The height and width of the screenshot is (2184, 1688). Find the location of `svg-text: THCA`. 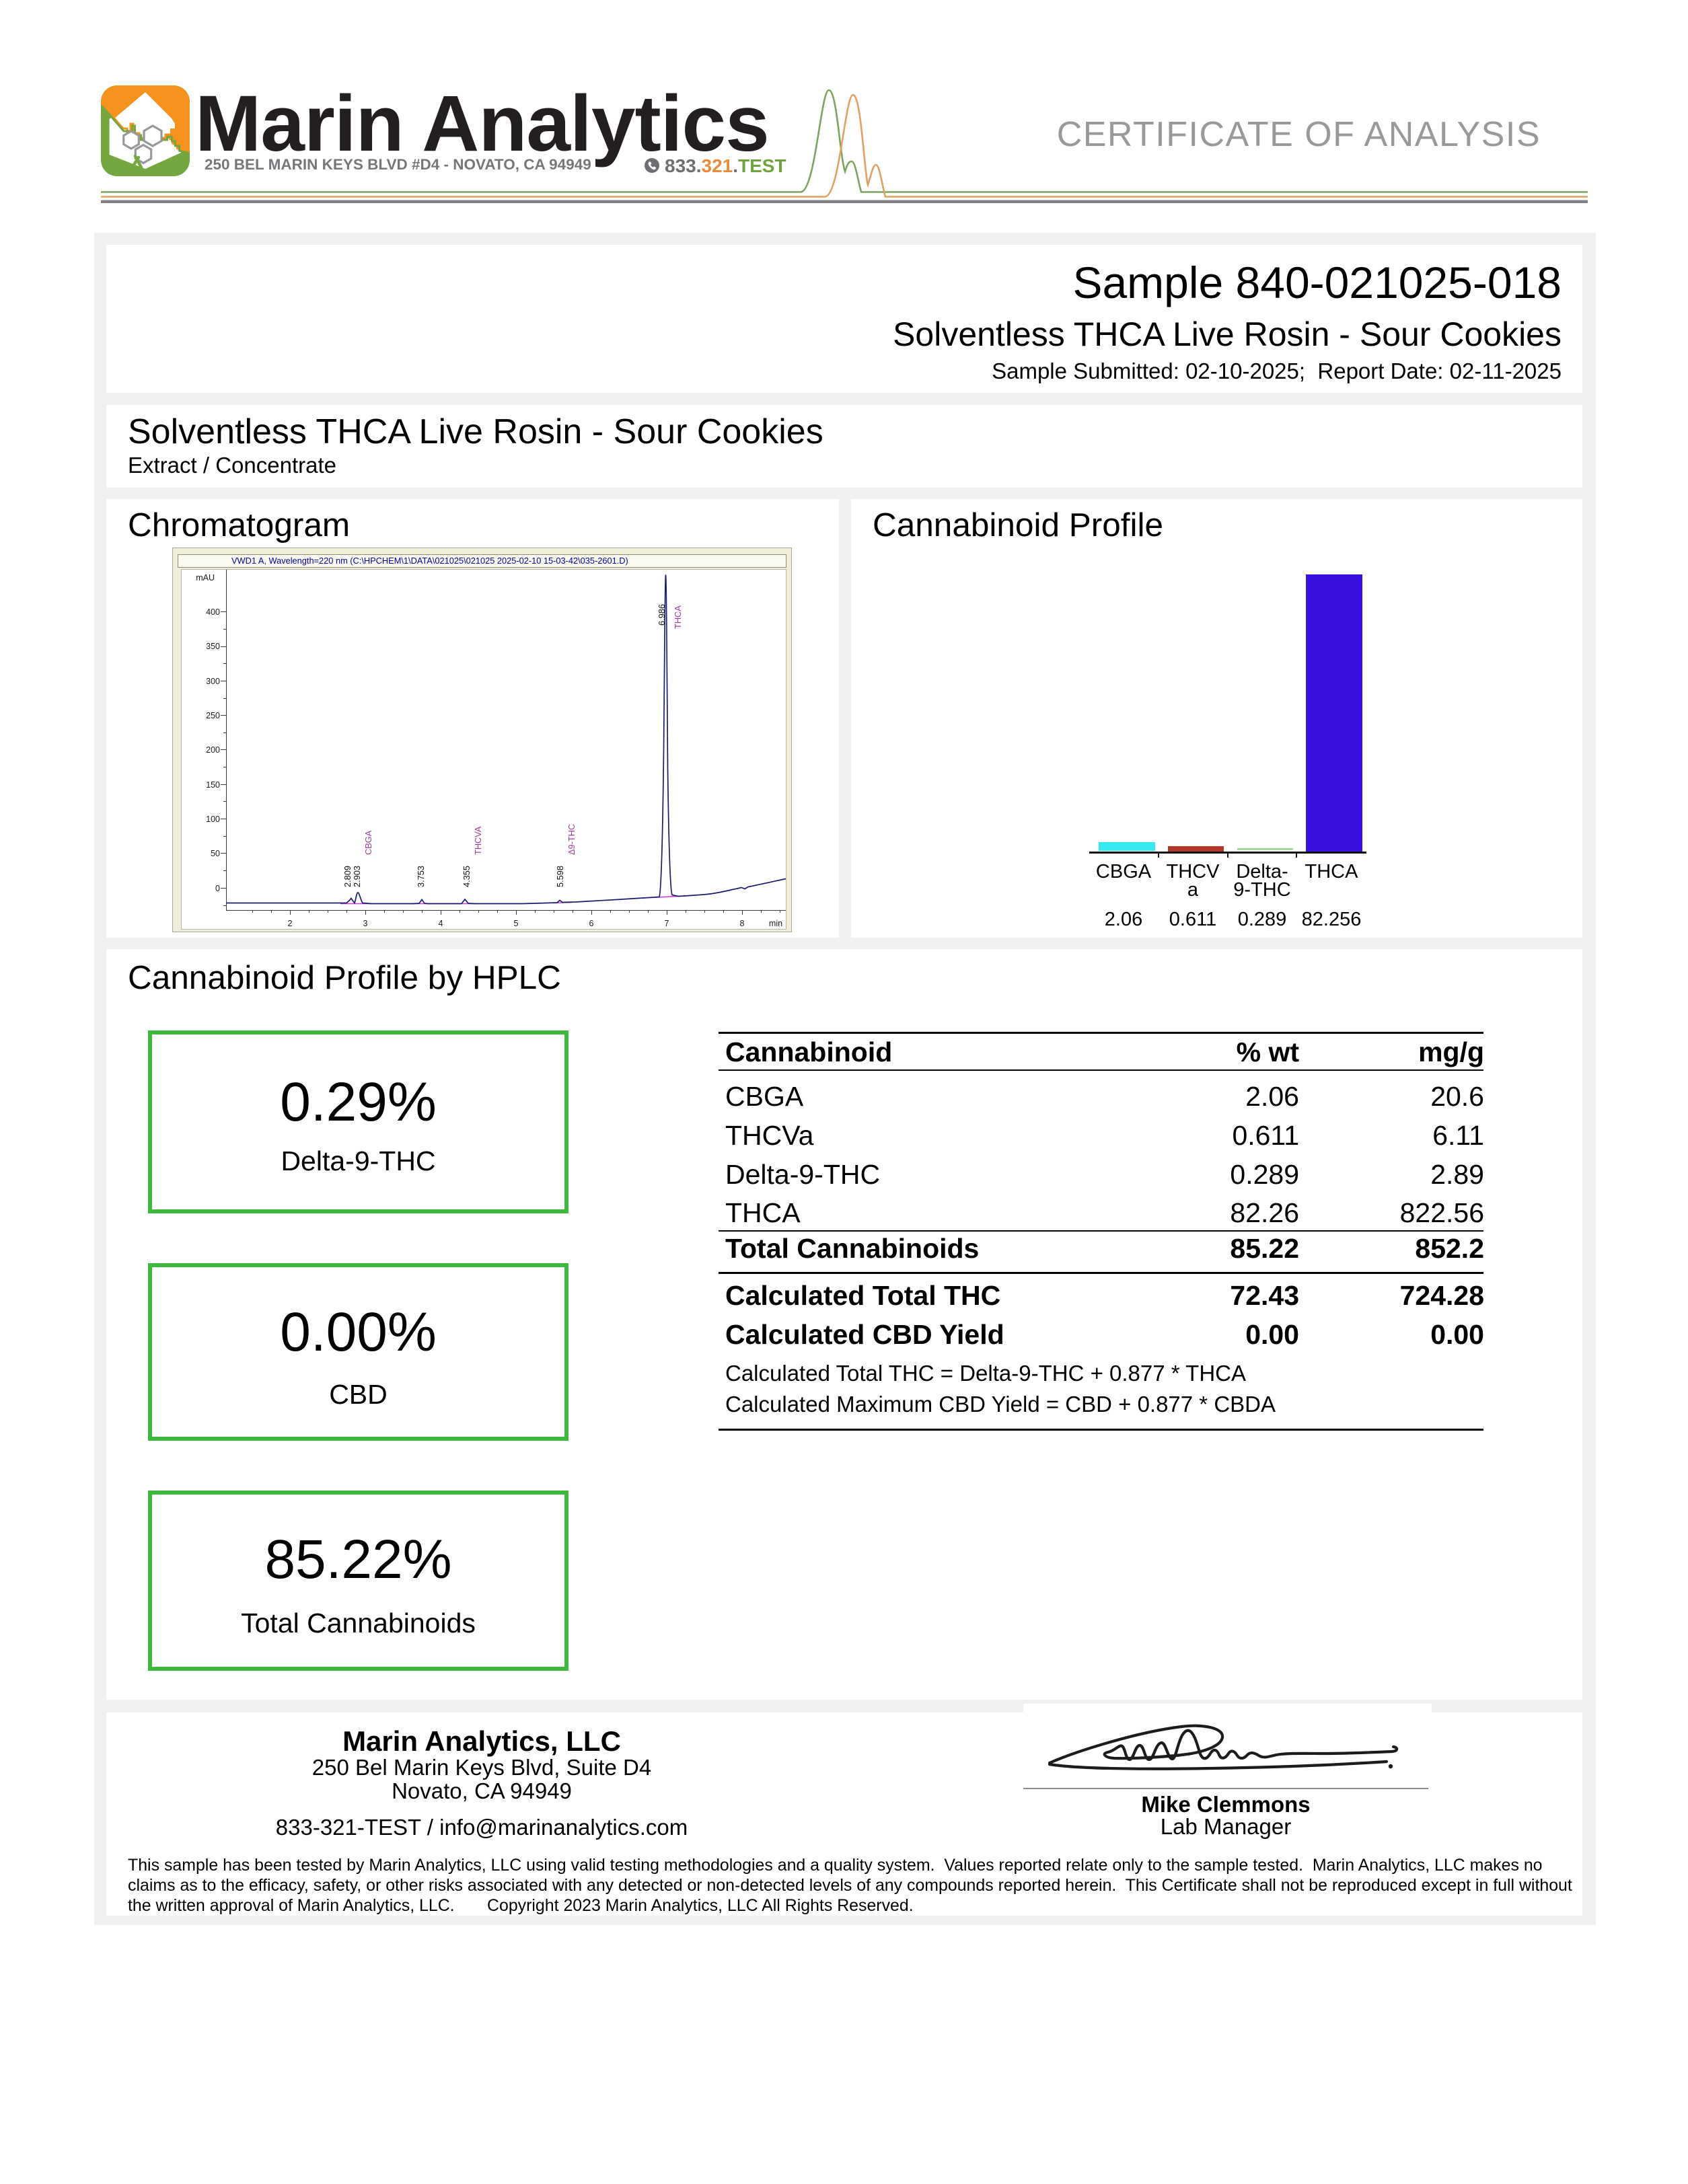

svg-text: THCA is located at coordinates (678, 617).